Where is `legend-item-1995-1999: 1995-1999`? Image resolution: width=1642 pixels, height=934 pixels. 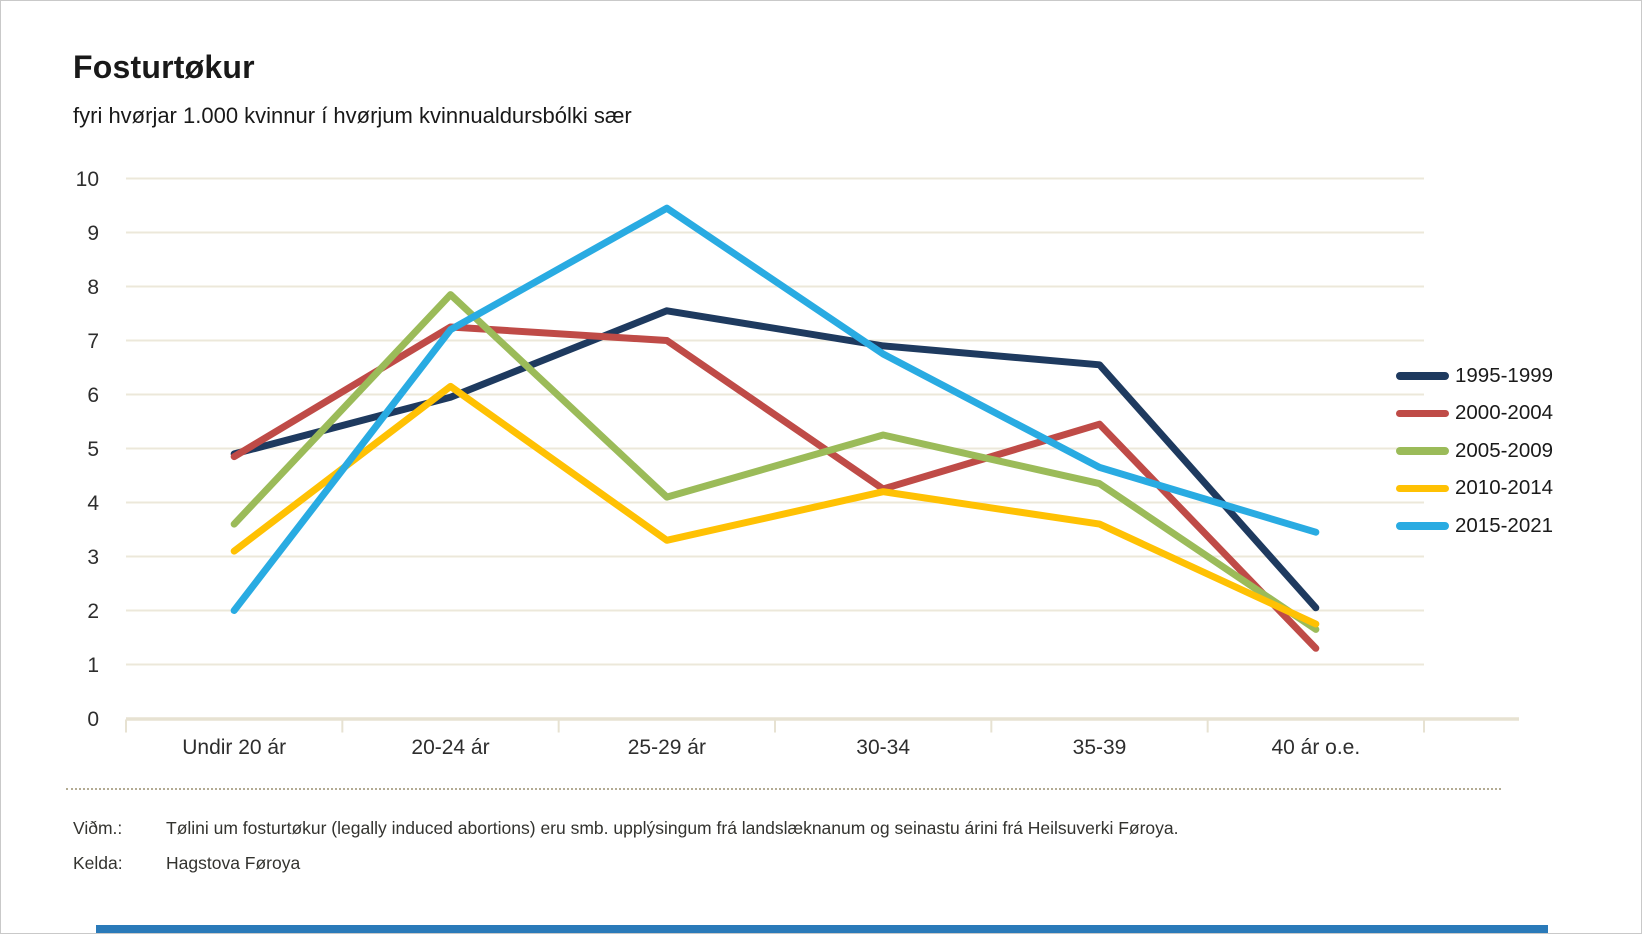
legend-item-1995-1999: 1995-1999 is located at coordinates (1474, 376).